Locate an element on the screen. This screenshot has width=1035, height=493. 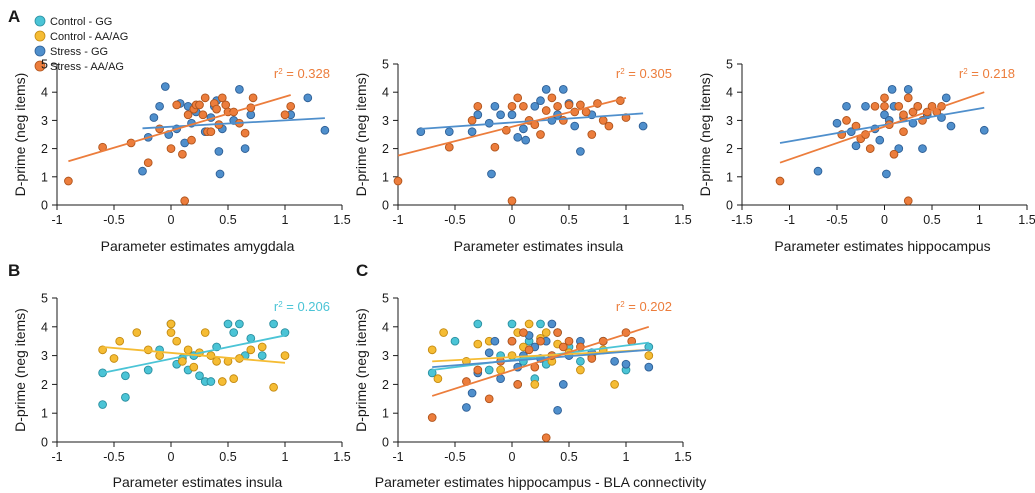
legend-marker-control-aa is located at coordinates (40, 36).